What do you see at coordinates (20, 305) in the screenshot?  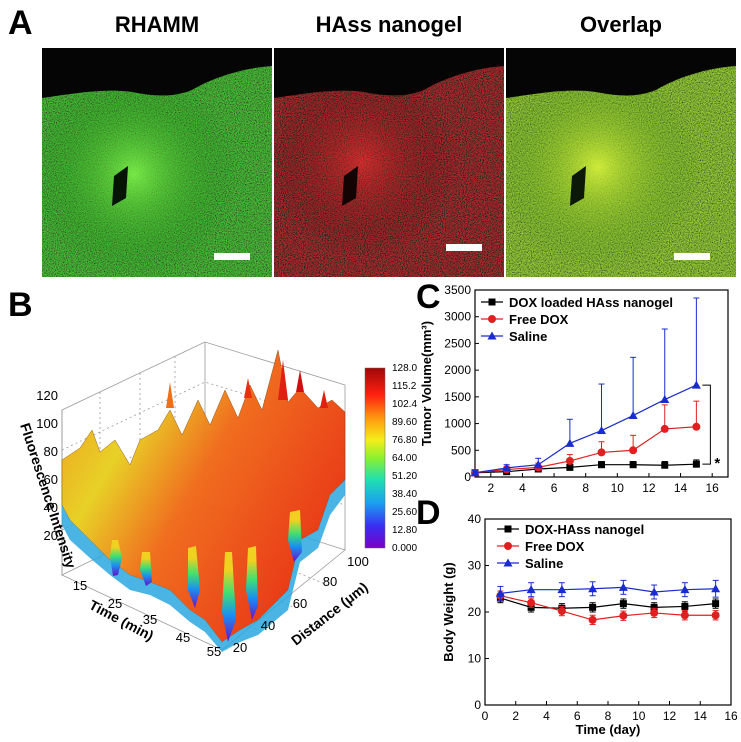 I see `panel-b-letter: B` at bounding box center [20, 305].